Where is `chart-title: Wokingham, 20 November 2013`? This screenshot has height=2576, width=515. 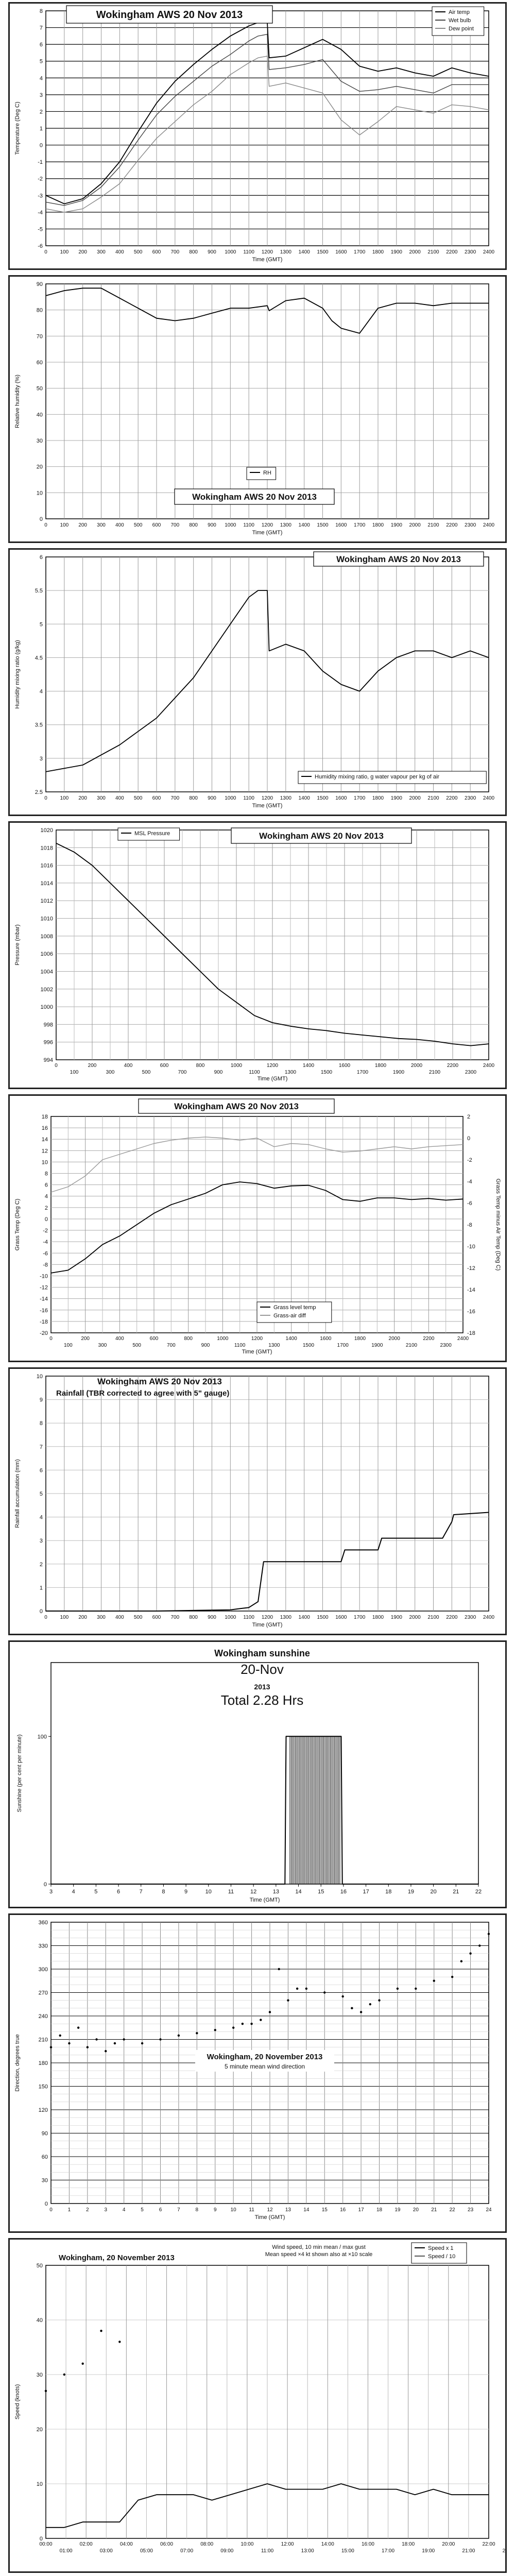
chart-title: Wokingham, 20 November 2013 is located at coordinates (117, 2257).